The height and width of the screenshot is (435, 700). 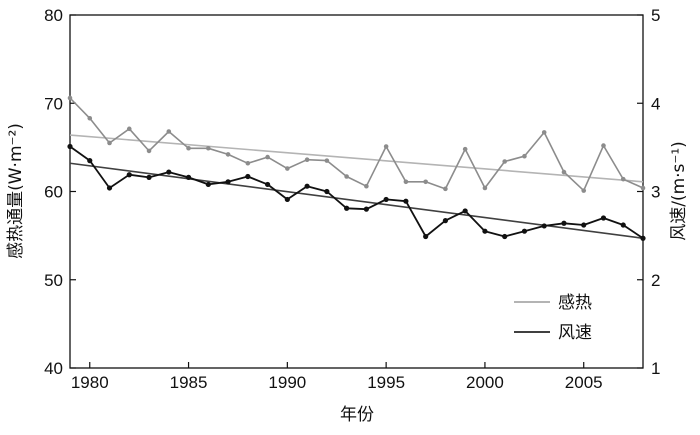 I want to click on left-y-tick-label: 50, so click(x=53, y=280).